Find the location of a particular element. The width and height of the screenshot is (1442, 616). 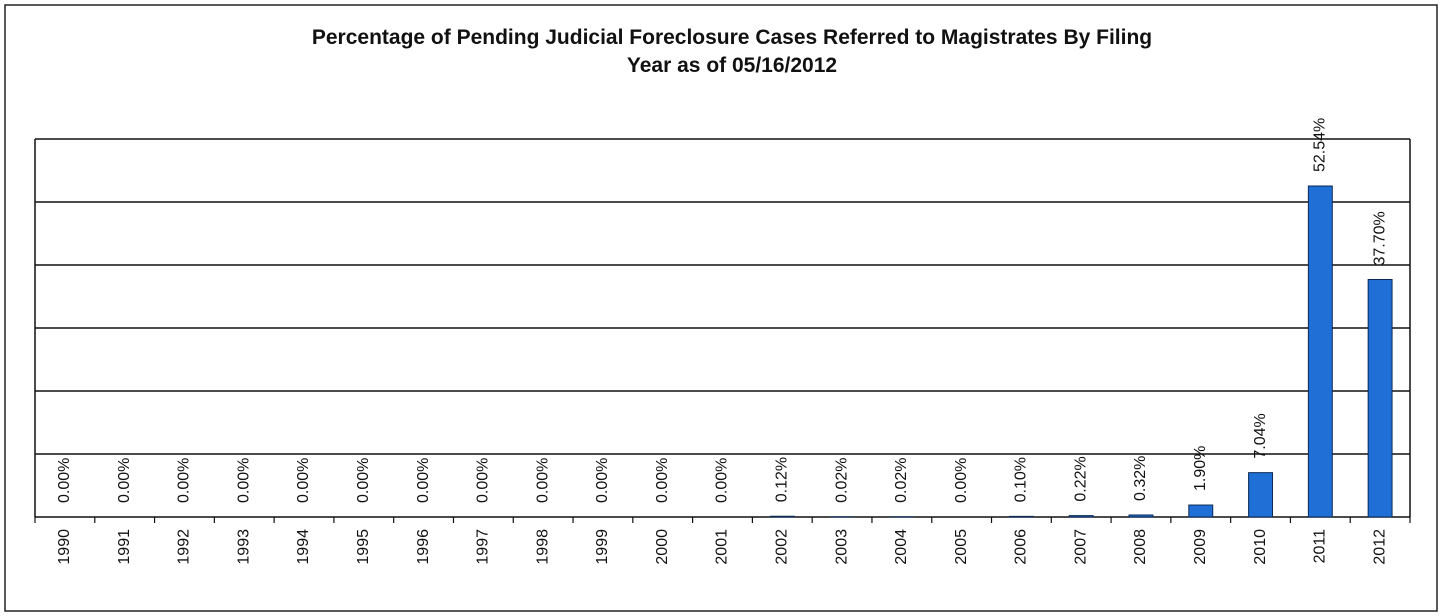

chart-title: Year as of 05/16/2012 is located at coordinates (732, 65).